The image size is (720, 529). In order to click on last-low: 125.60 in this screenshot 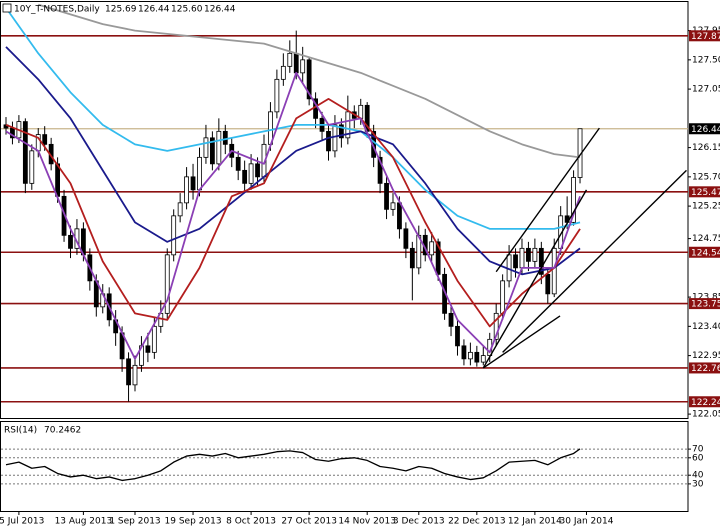, I will do `click(187, 10)`.